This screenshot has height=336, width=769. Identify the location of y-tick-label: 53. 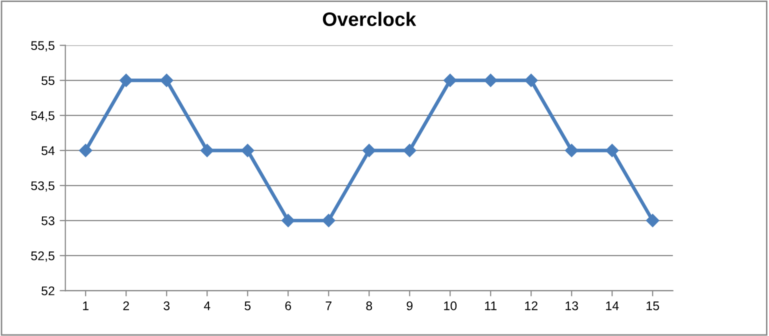
(48, 221).